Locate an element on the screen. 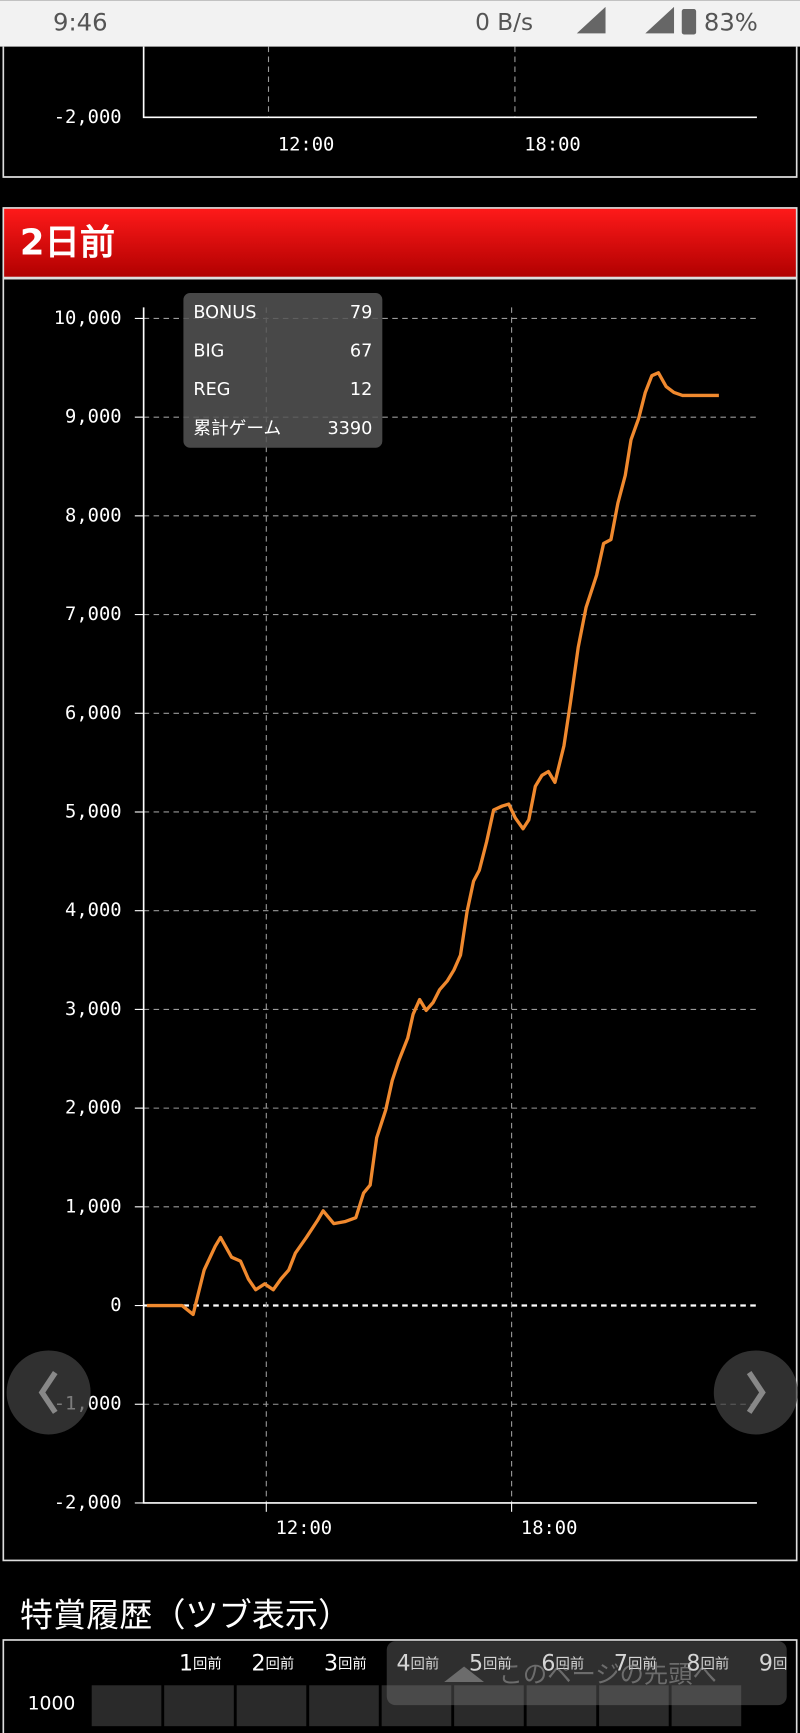  history-table: 1回前 2回前 3回前 4回前 5回前 6回前 7回前 8回前 9回 is located at coordinates (439, 1688).